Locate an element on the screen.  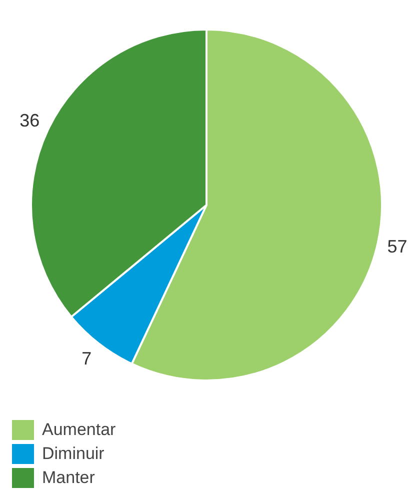
data-label: 57 is located at coordinates (397, 246).